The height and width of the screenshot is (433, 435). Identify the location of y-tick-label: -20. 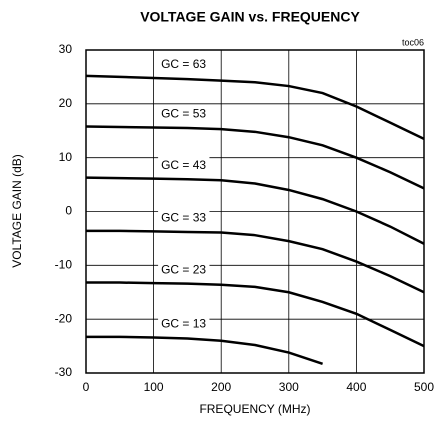
(64, 318).